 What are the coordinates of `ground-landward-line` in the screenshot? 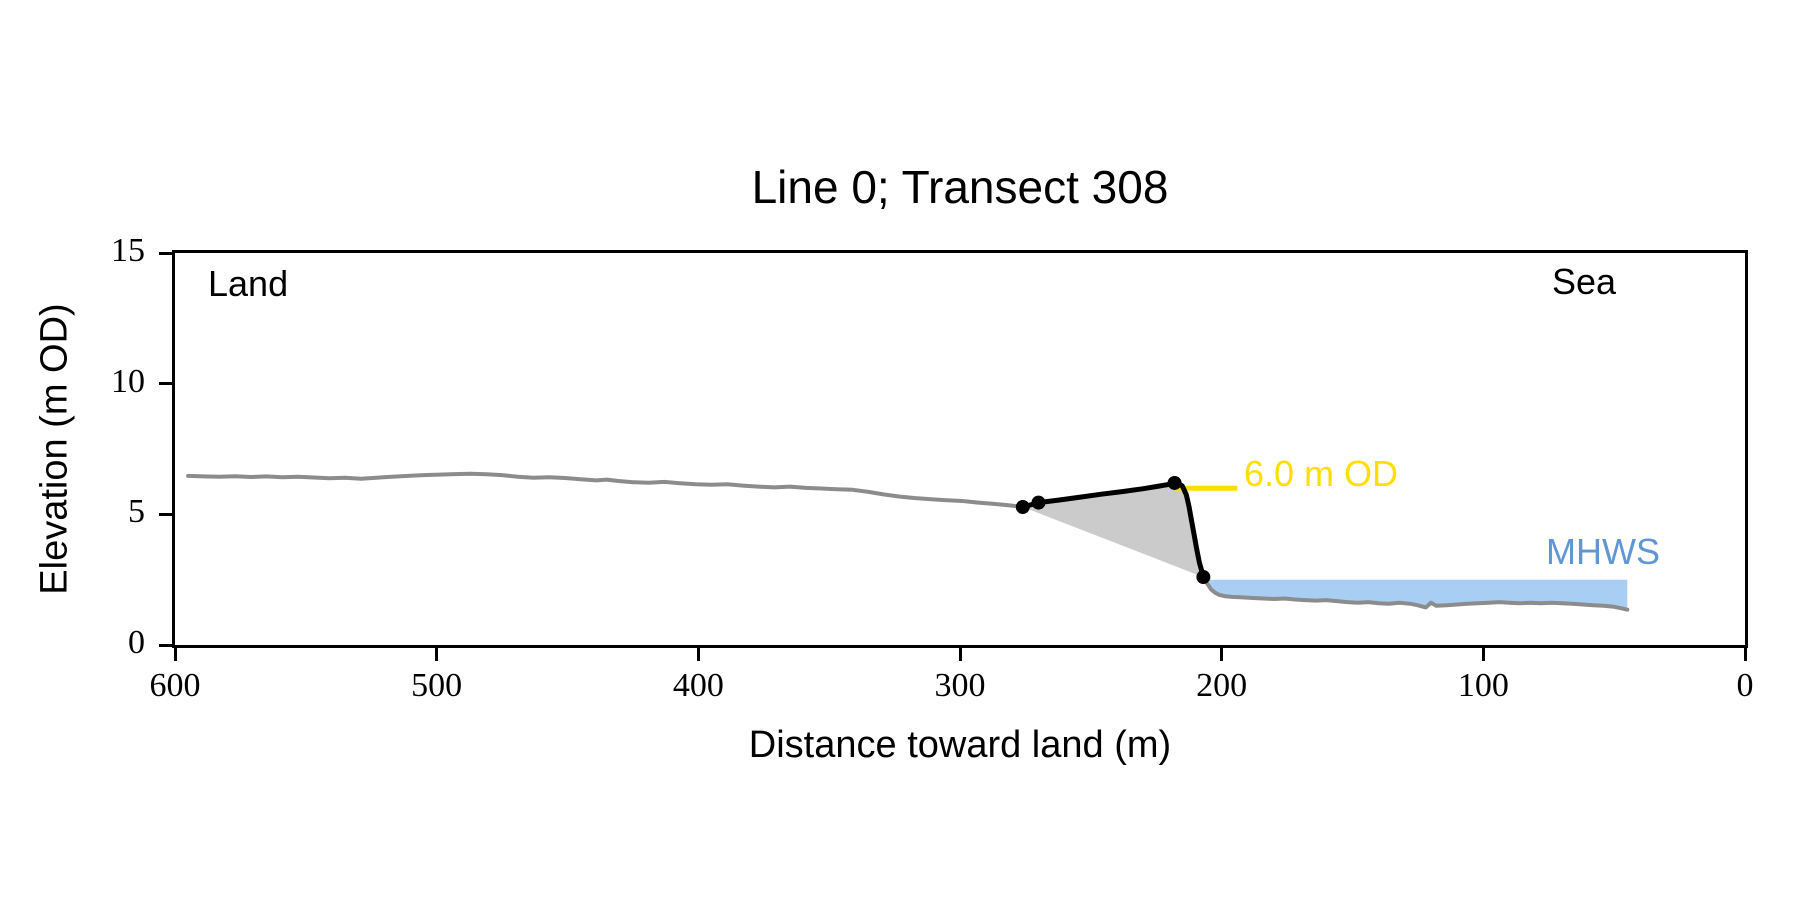 It's located at (605, 490).